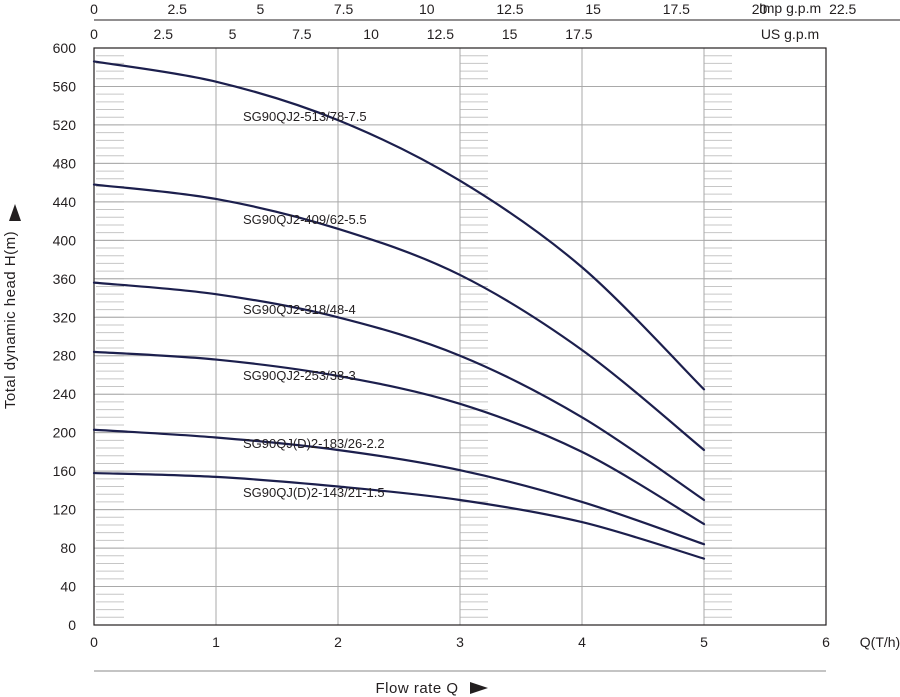 The width and height of the screenshot is (900, 697). What do you see at coordinates (94, 642) in the screenshot?
I see `x-tick-label: 0` at bounding box center [94, 642].